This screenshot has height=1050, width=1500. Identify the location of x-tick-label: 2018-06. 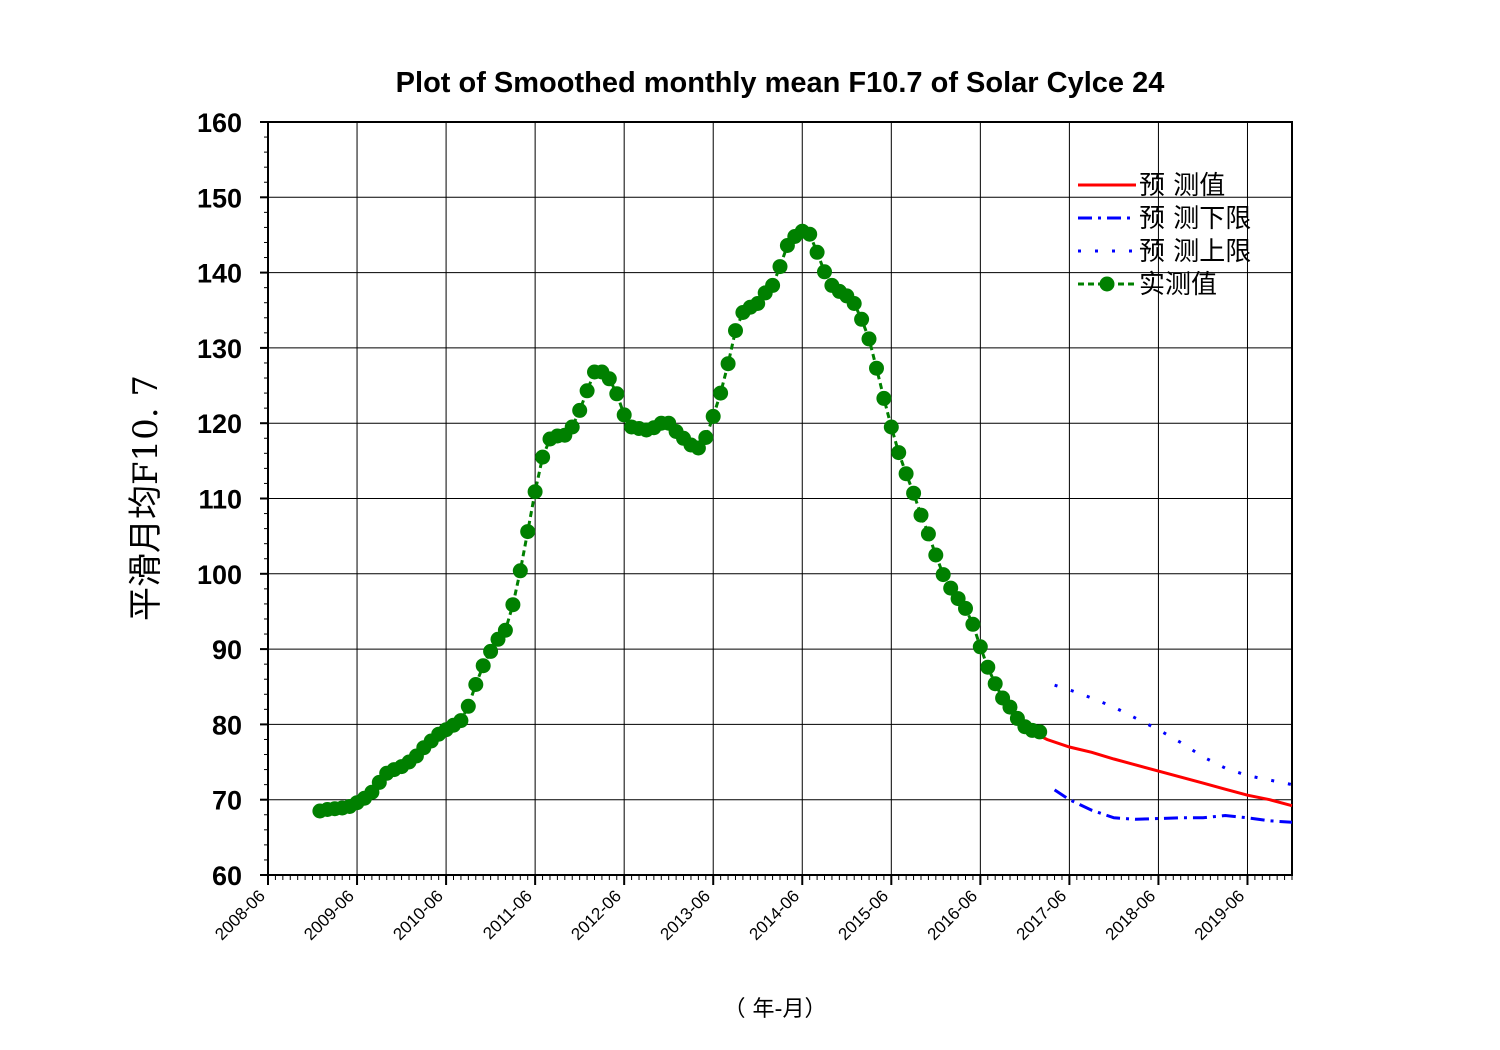
(1131, 915).